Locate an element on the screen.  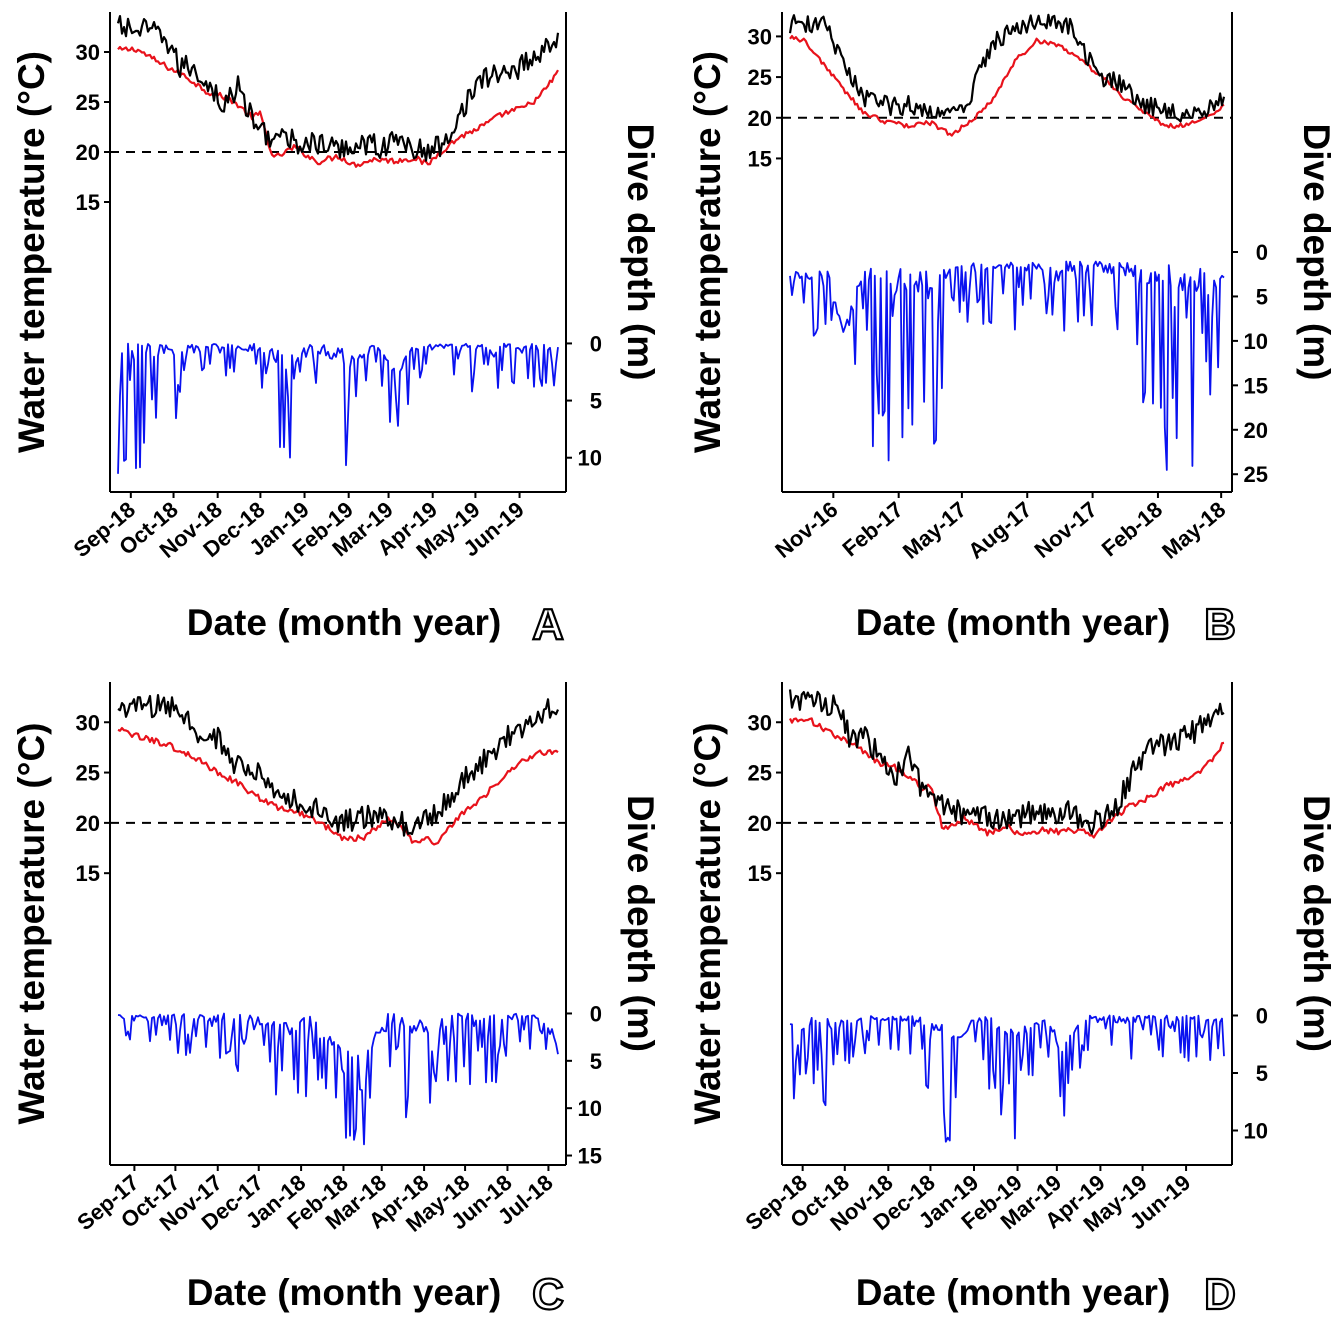
panel-letter: C is located at coordinates (548, 1294).